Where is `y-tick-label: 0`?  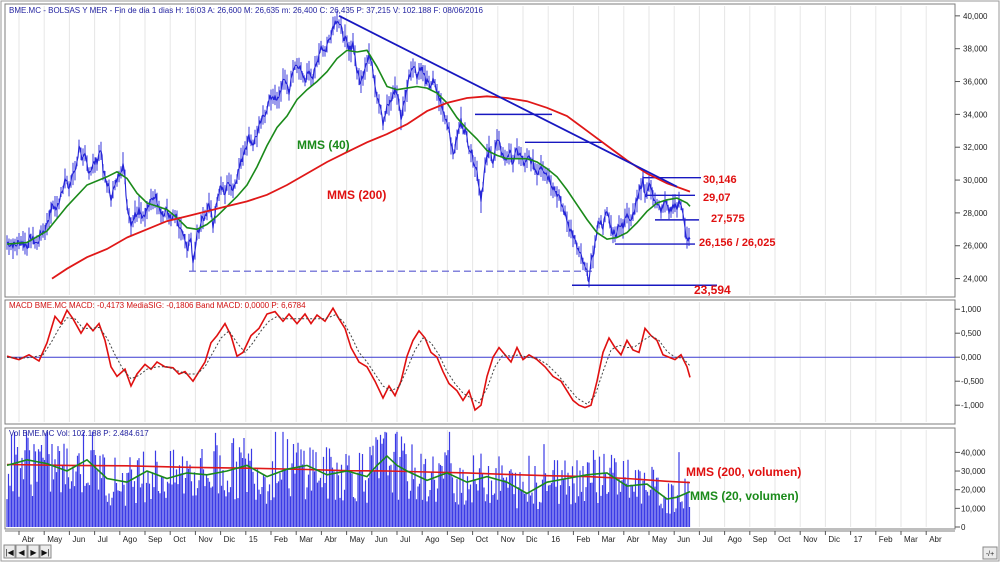
y-tick-label: 0 is located at coordinates (963, 527).